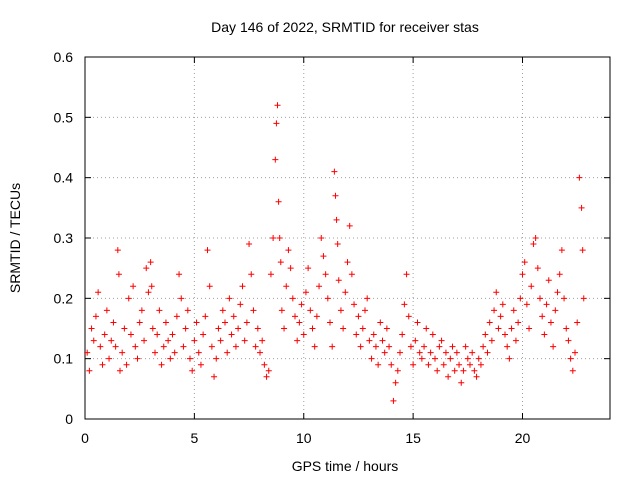  What do you see at coordinates (64, 117) in the screenshot?
I see `y-tick-label: 0.5` at bounding box center [64, 117].